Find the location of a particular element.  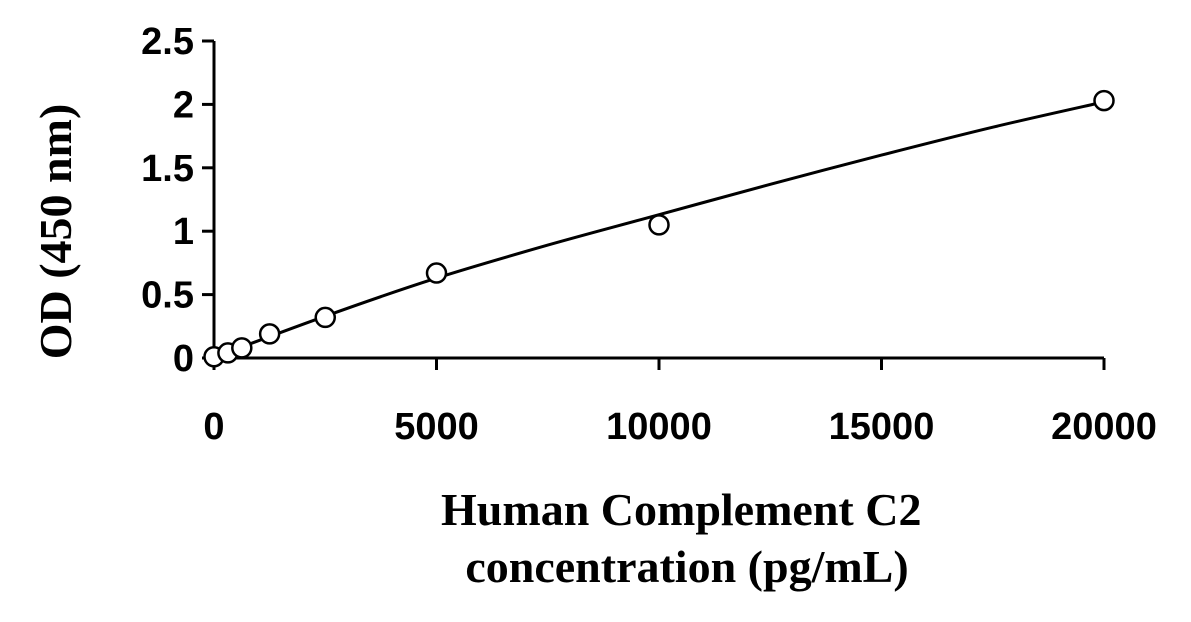

y-tick-label: 1.5 is located at coordinates (167, 169).